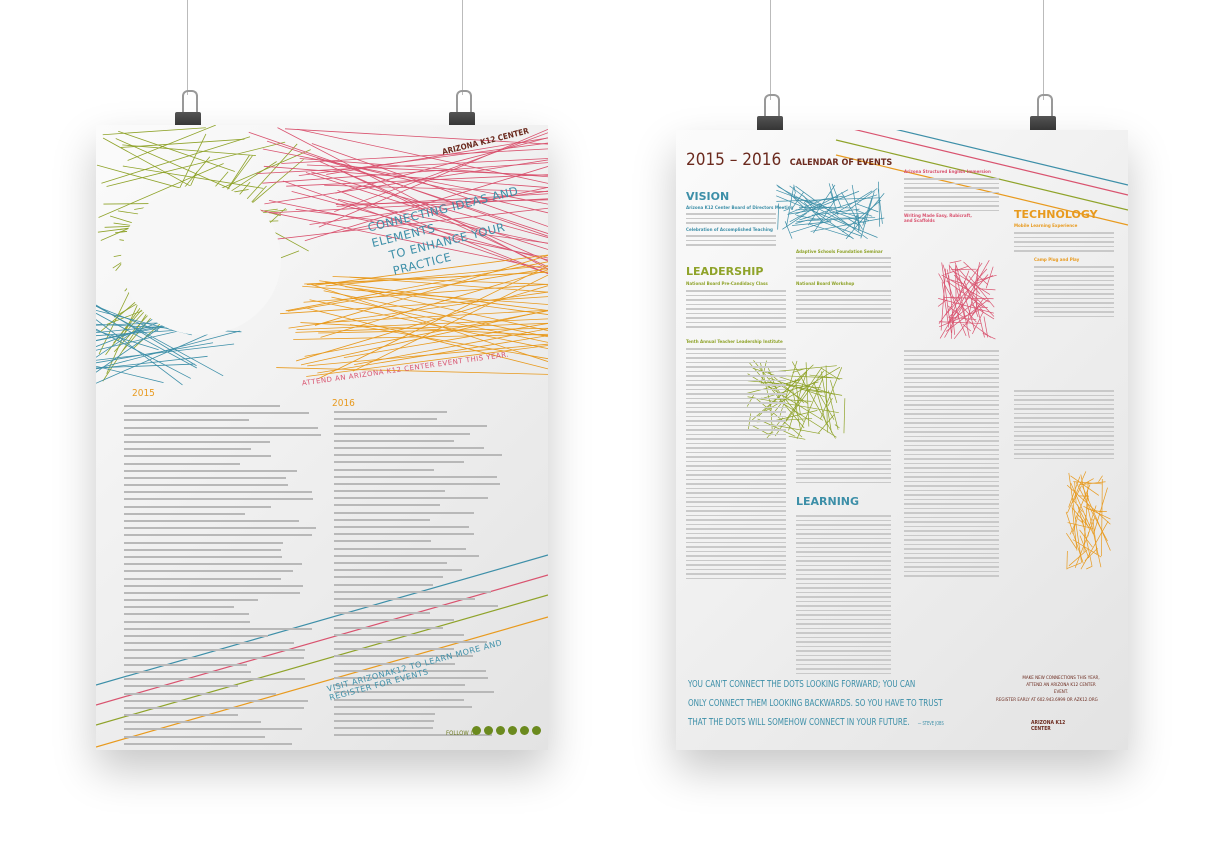 Image resolution: width=1222 pixels, height=846 pixels. Describe the element at coordinates (536, 730) in the screenshot. I see `pinterest-icon` at that location.